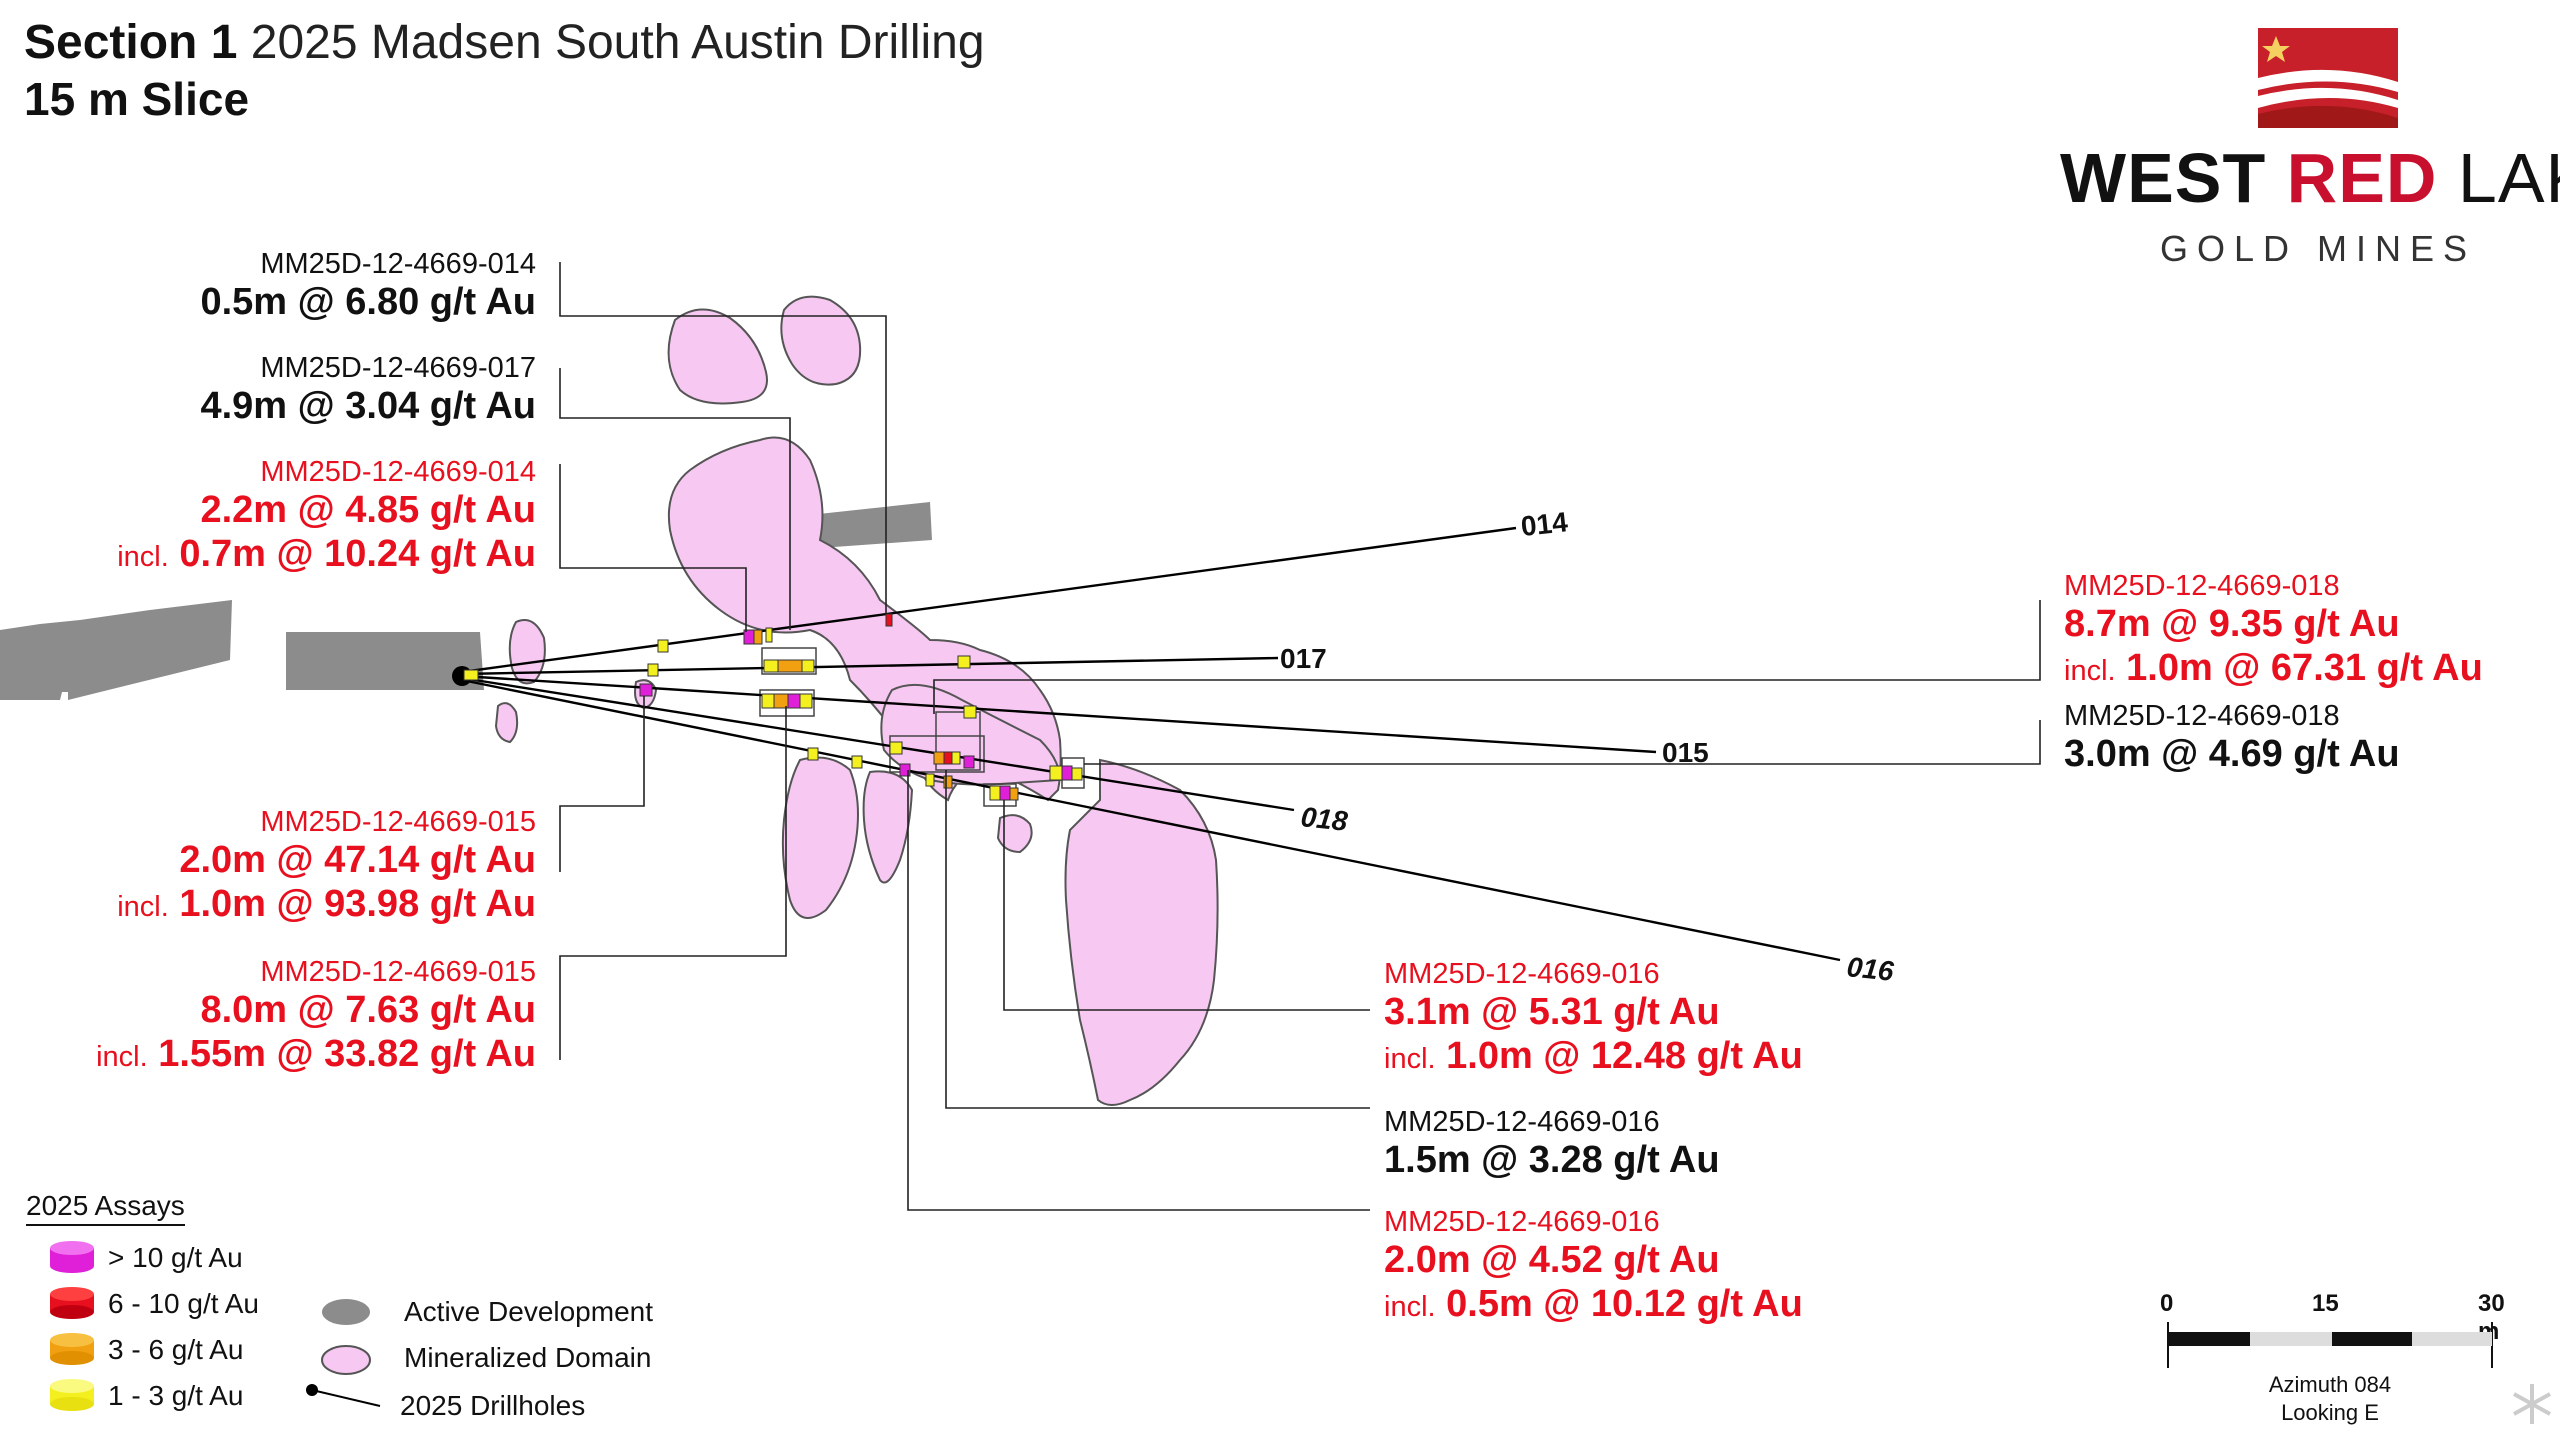 This screenshot has width=2560, height=1440. What do you see at coordinates (175, 1257) in the screenshot?
I see `legend-label-gt10: > 10 g/t Au` at bounding box center [175, 1257].